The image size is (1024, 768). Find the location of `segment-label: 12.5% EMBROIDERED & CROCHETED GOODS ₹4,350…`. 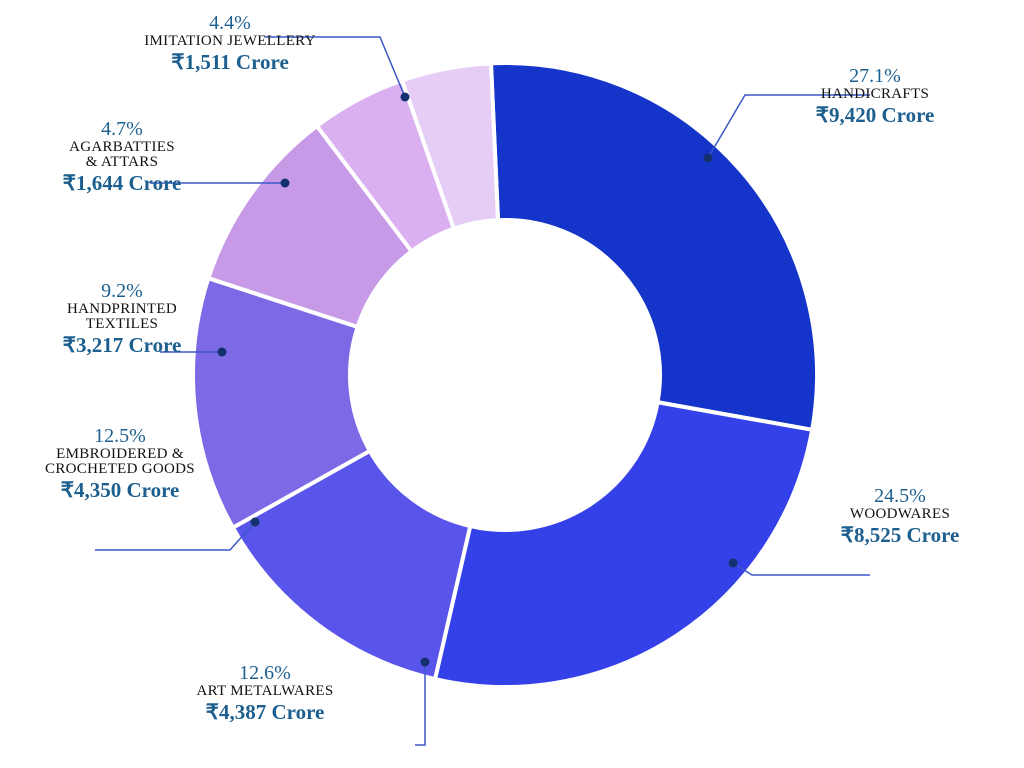

segment-label: 12.5% EMBROIDERED & CROCHETED GOODS ₹4,350… is located at coordinates (120, 464).